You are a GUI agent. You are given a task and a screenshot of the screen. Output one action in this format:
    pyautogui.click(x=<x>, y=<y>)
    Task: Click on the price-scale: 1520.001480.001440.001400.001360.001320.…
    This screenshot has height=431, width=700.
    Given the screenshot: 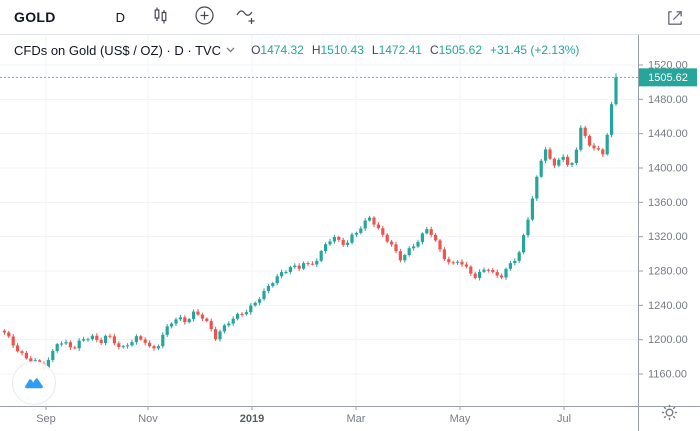 What is the action you would take?
    pyautogui.click(x=663, y=220)
    